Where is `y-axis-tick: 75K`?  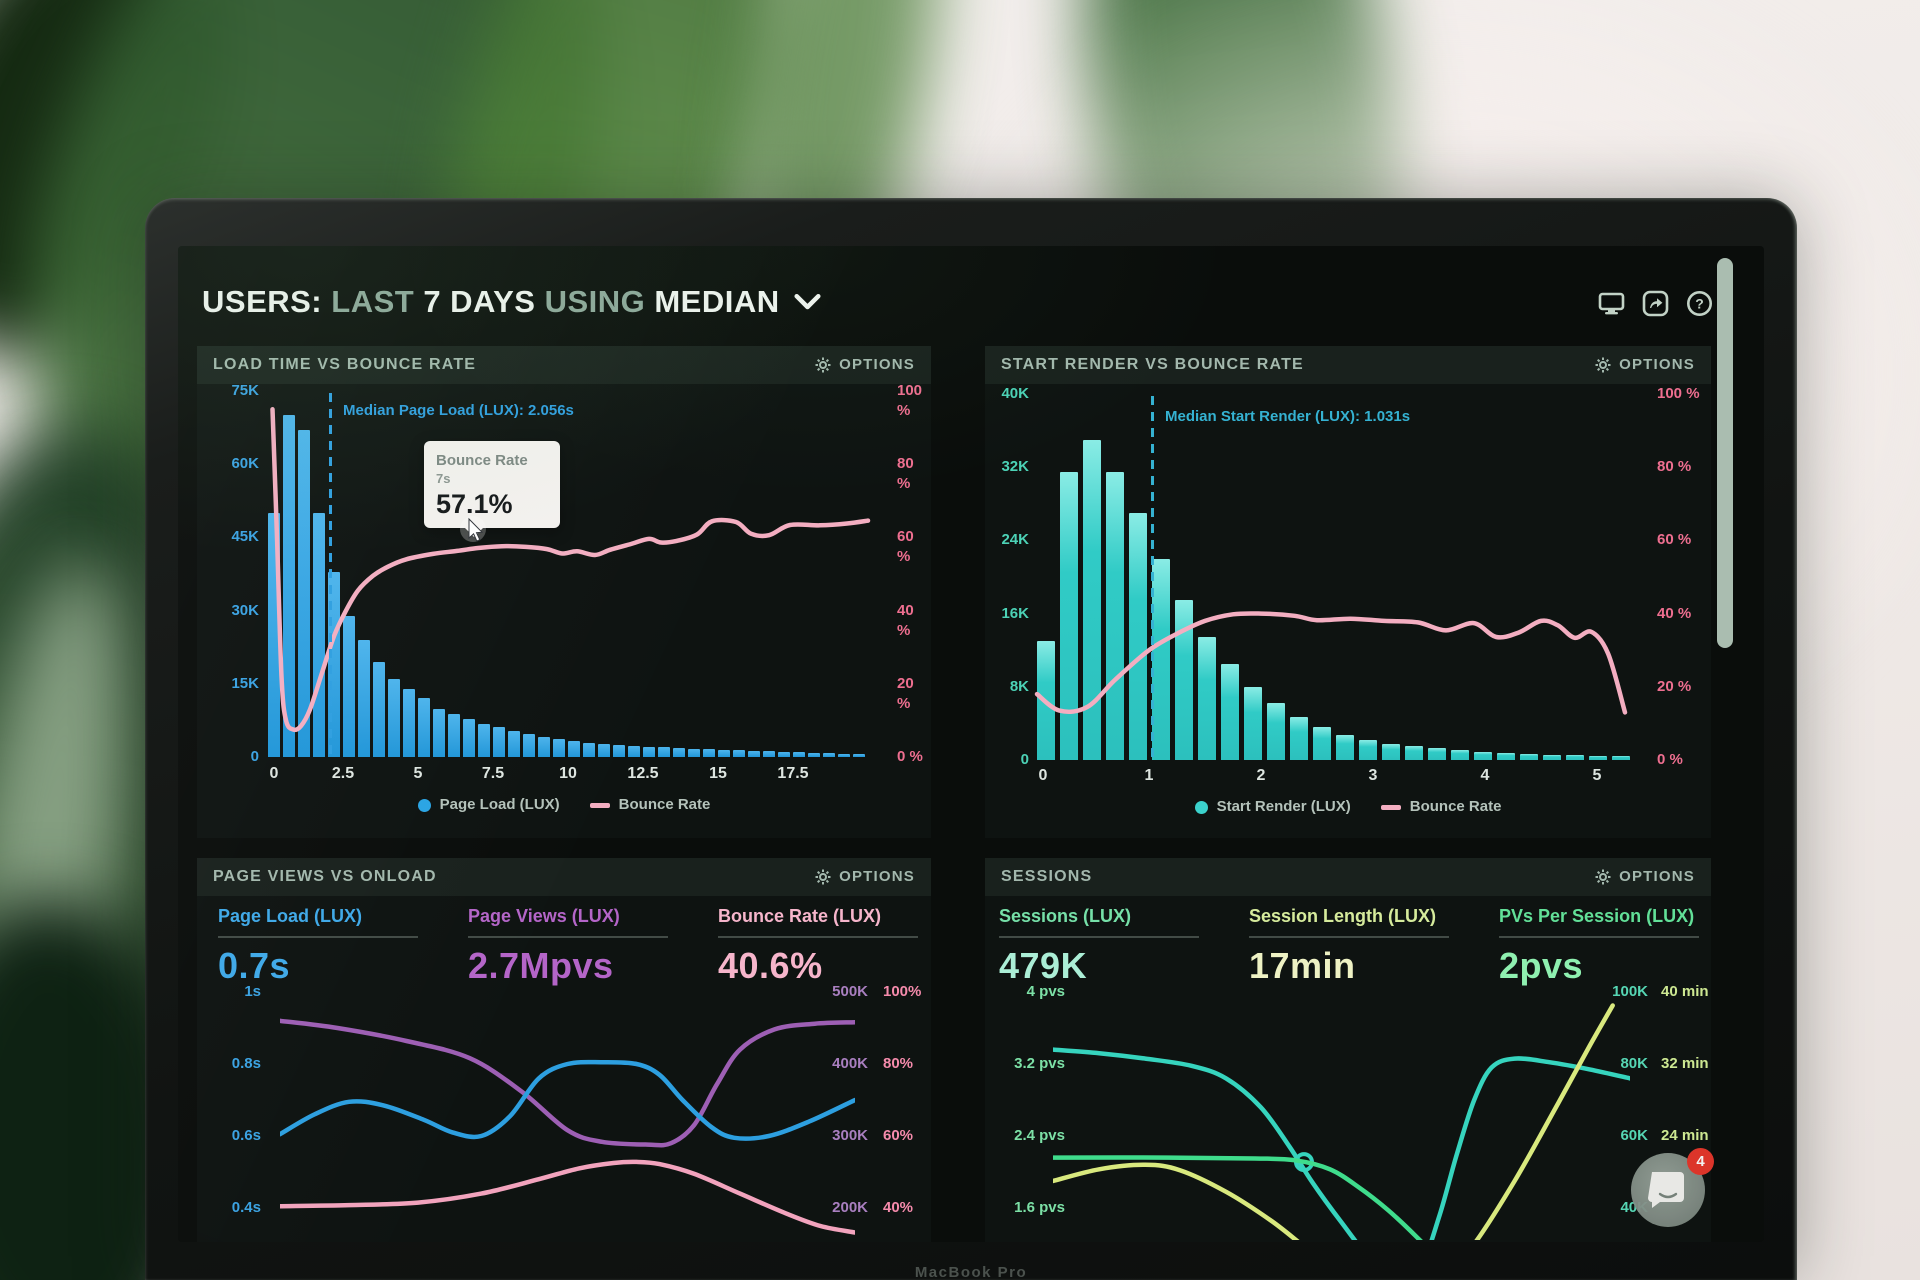 y-axis-tick: 75K is located at coordinates (245, 390).